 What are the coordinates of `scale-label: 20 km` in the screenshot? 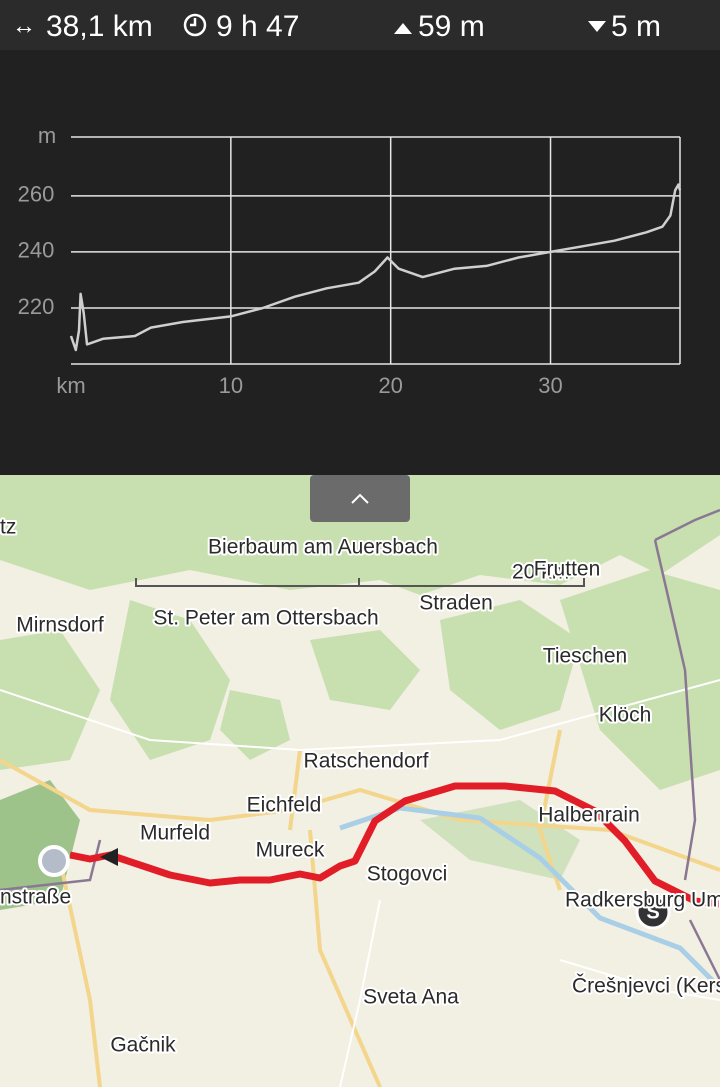 It's located at (540, 572).